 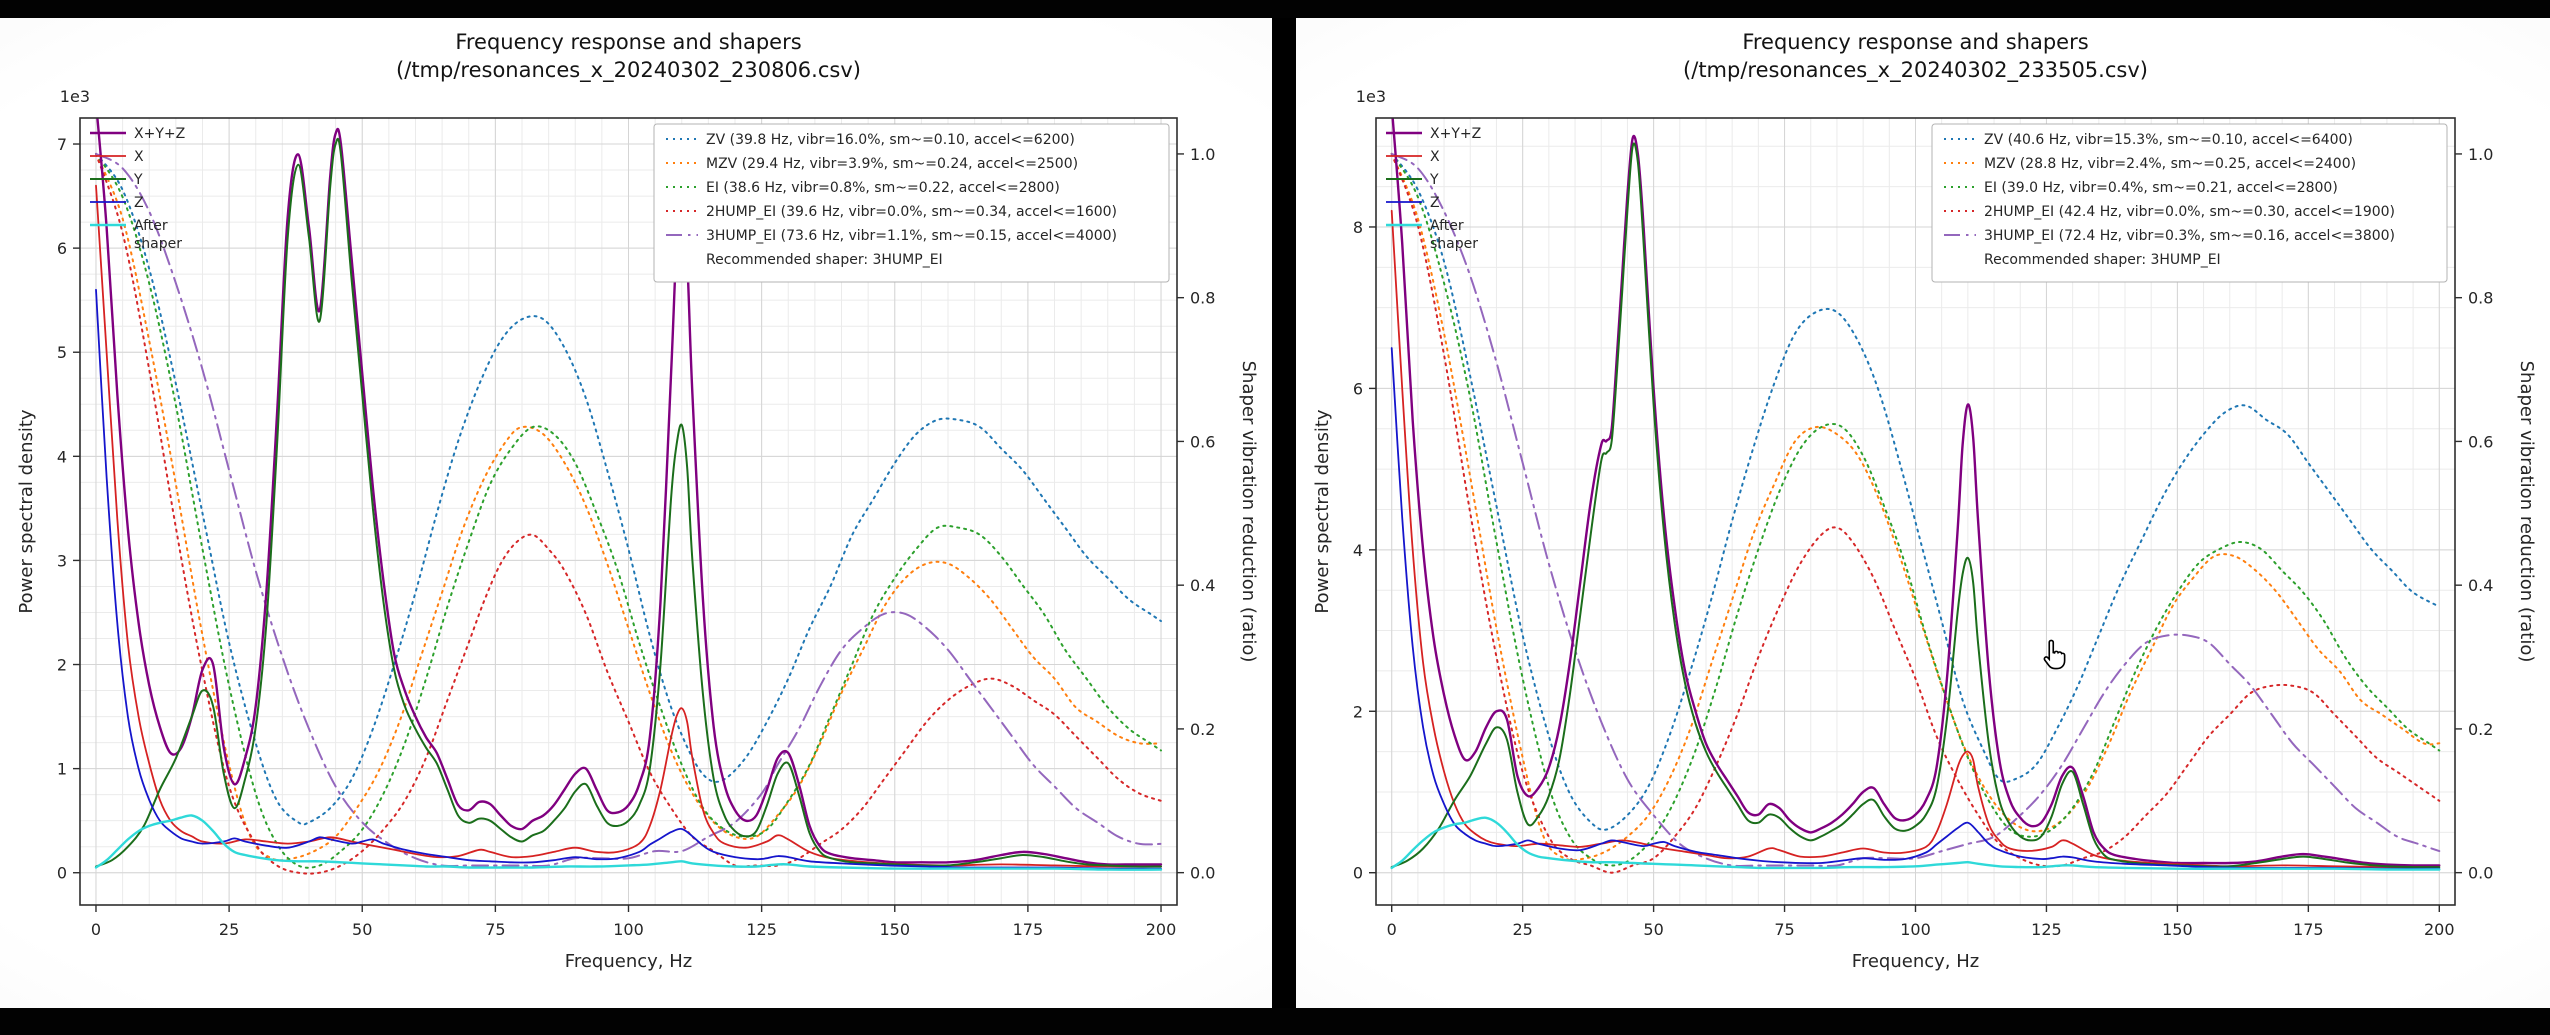 What do you see at coordinates (1358, 227) in the screenshot?
I see `svg-text: 8` at bounding box center [1358, 227].